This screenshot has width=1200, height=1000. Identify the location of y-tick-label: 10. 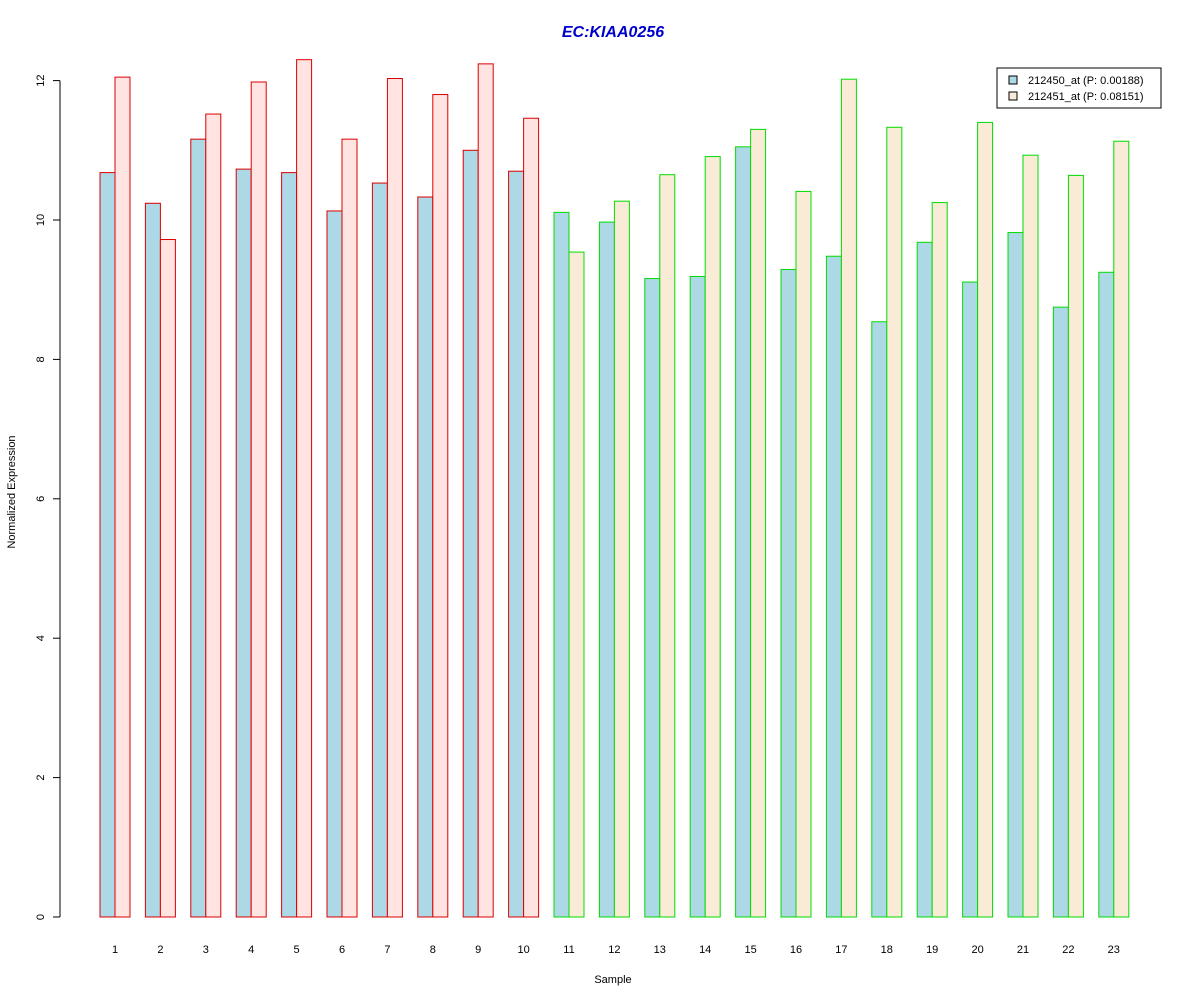
(41, 220).